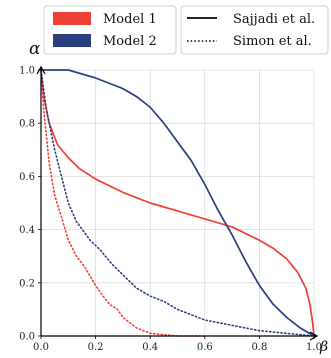  What do you see at coordinates (314, 336) in the screenshot?
I see `x-axis-arrow` at bounding box center [314, 336].